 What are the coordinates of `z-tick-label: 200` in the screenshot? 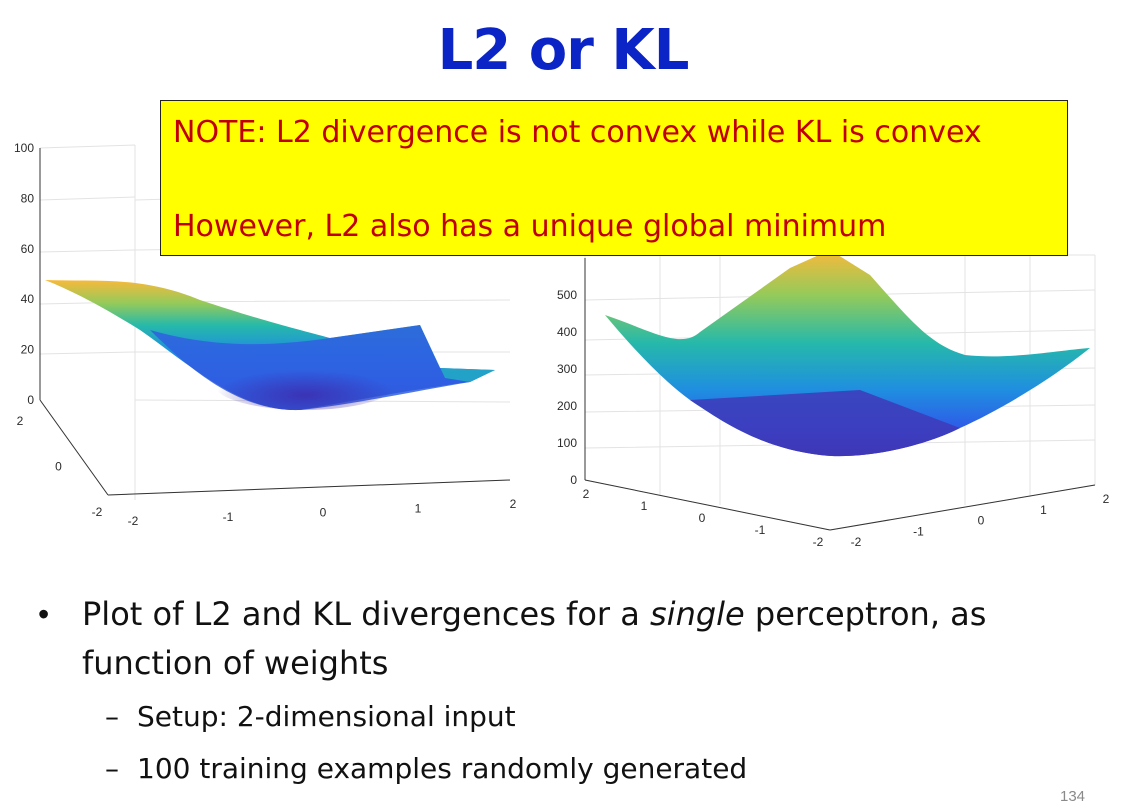 It's located at (567, 406).